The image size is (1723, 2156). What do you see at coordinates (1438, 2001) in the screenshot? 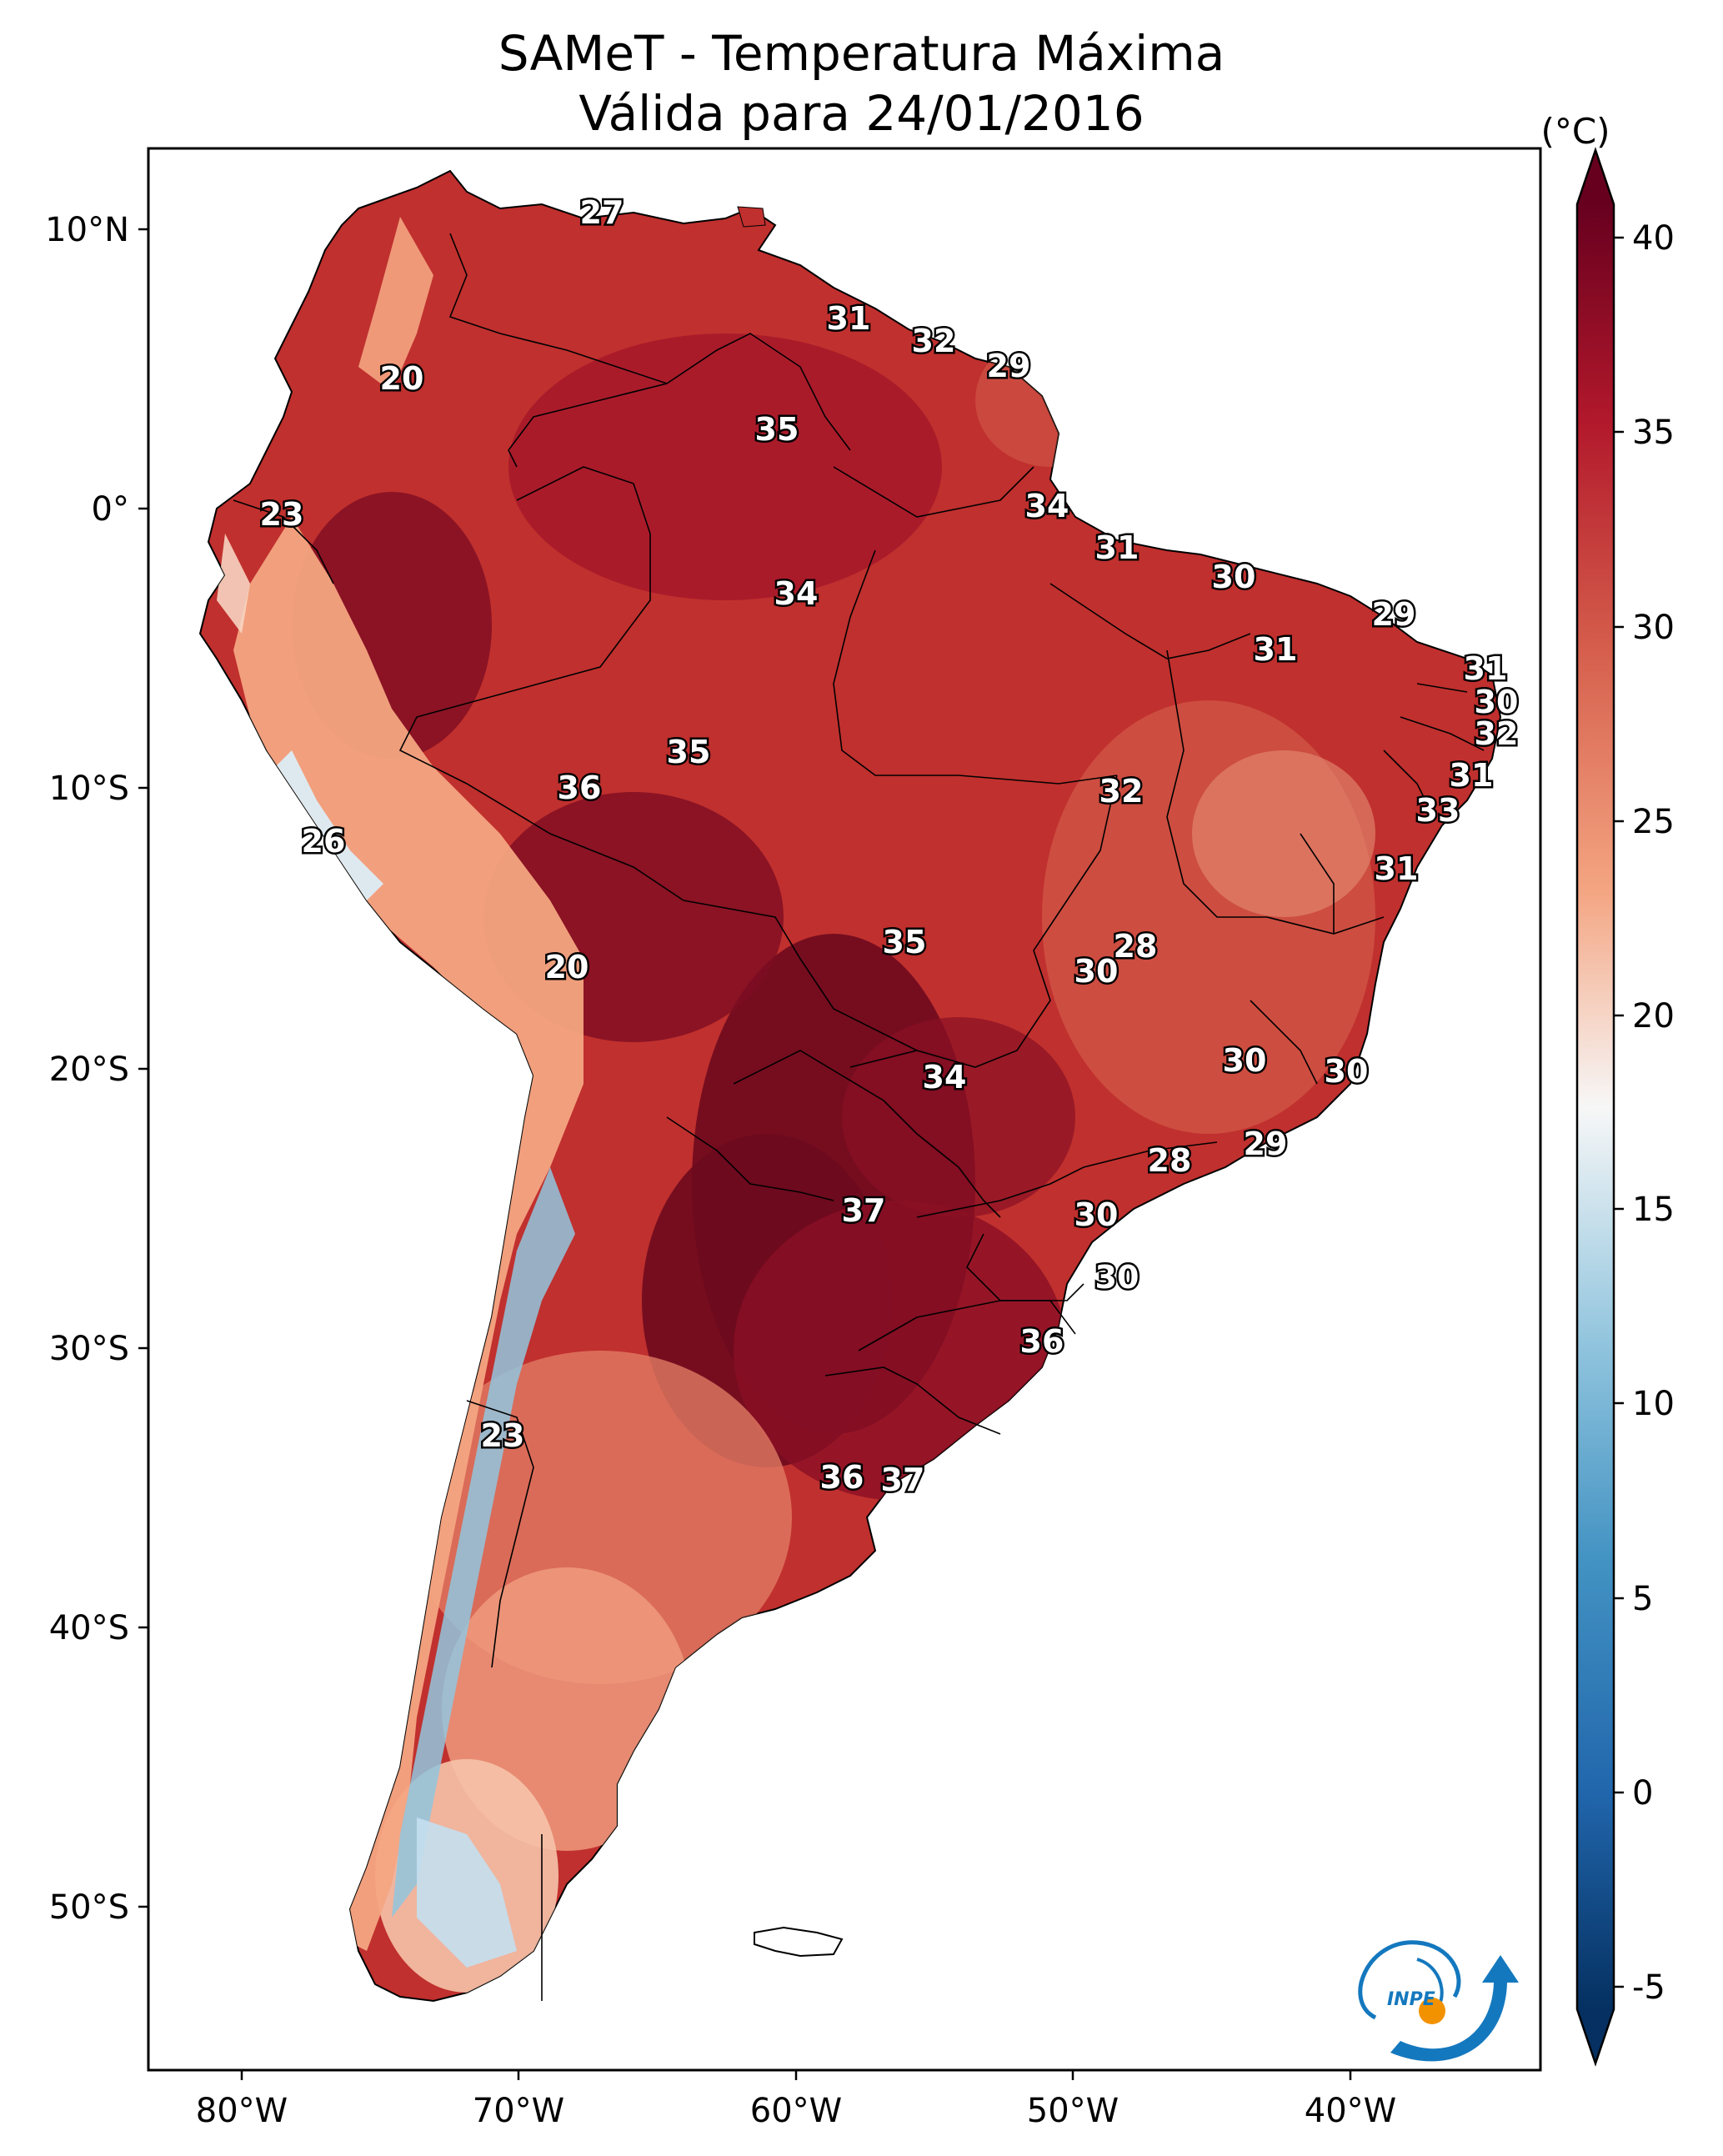
I see `inpe-logo: INPE` at bounding box center [1438, 2001].